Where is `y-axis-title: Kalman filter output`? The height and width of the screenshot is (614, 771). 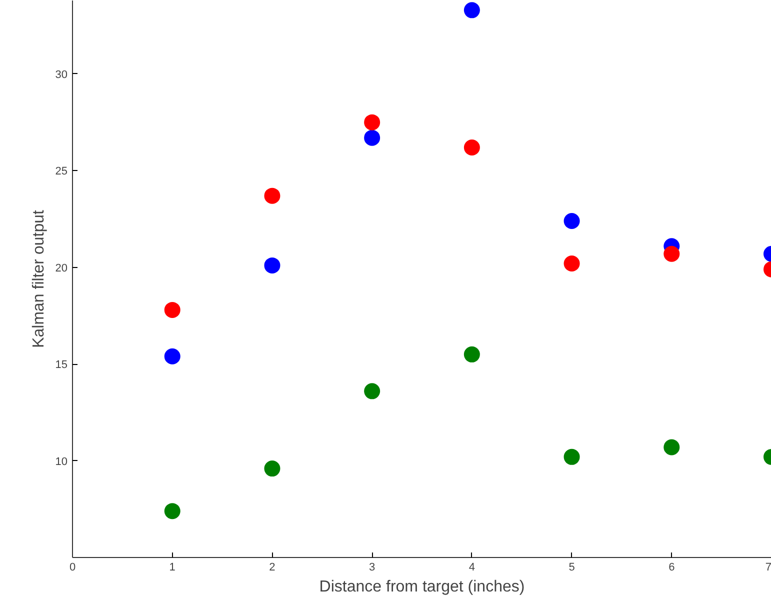
y-axis-title: Kalman filter output is located at coordinates (39, 279).